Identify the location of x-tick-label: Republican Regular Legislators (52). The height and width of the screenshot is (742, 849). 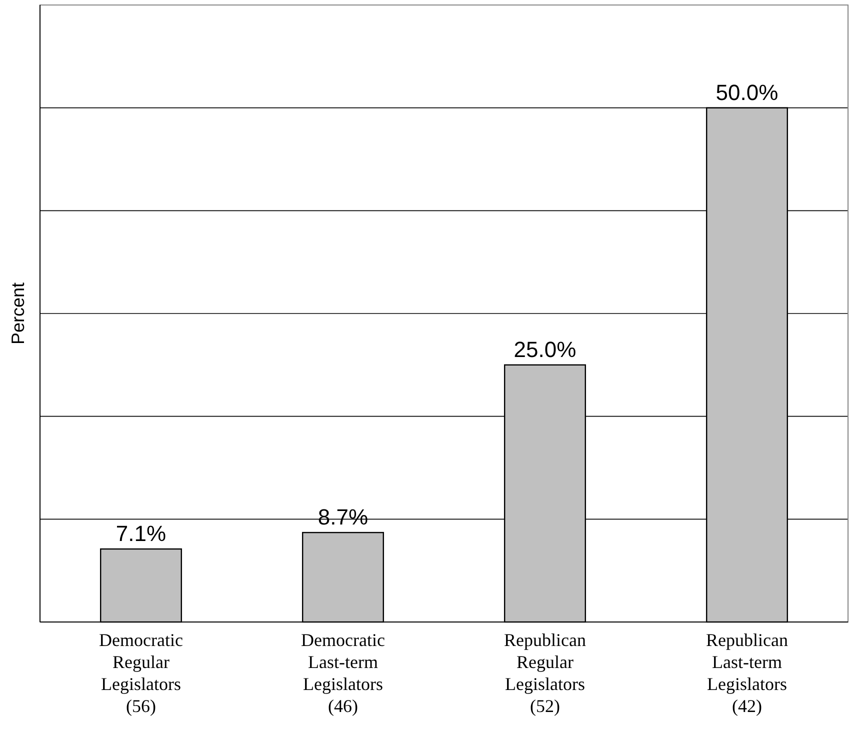
(545, 673).